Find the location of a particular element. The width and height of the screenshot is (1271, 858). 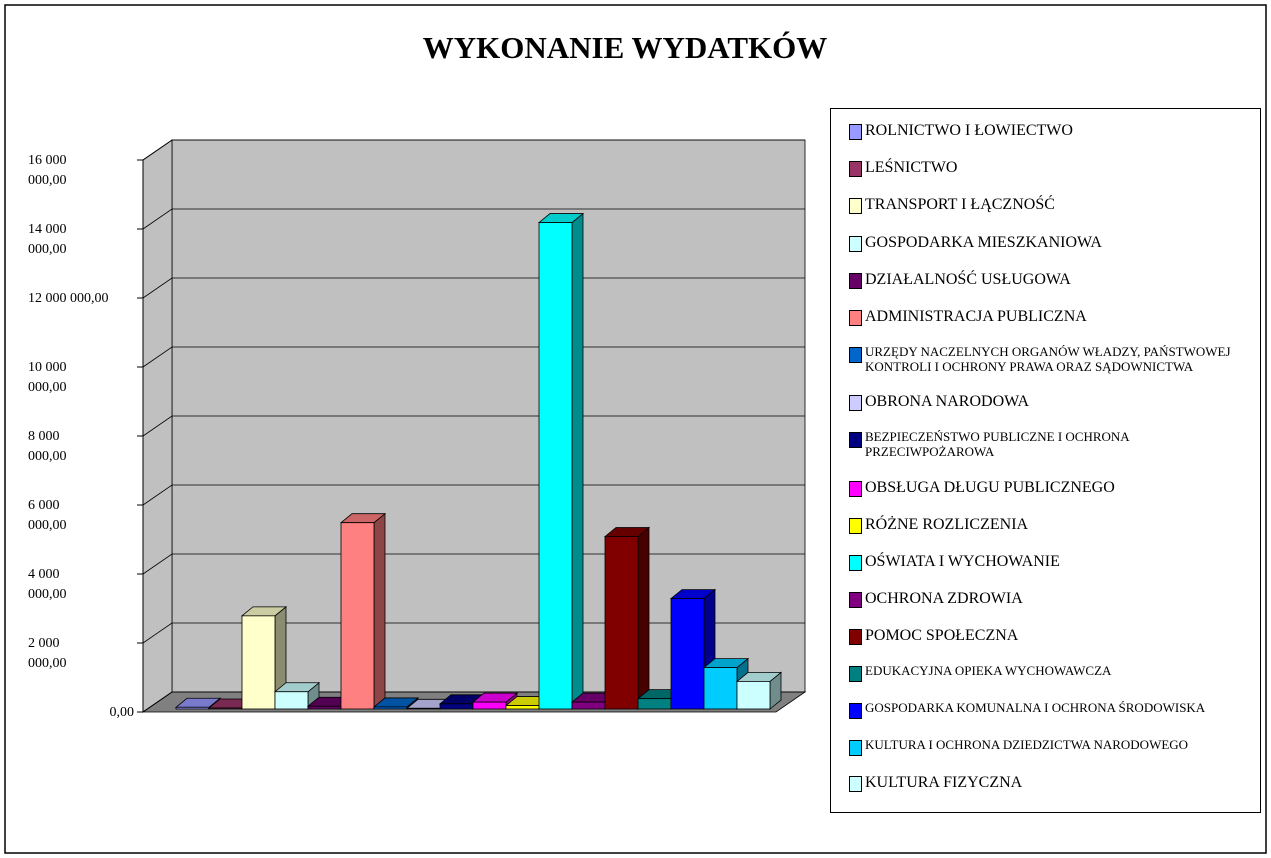

legend-item: KULTURA FIZYCZNA is located at coordinates (1050, 783).